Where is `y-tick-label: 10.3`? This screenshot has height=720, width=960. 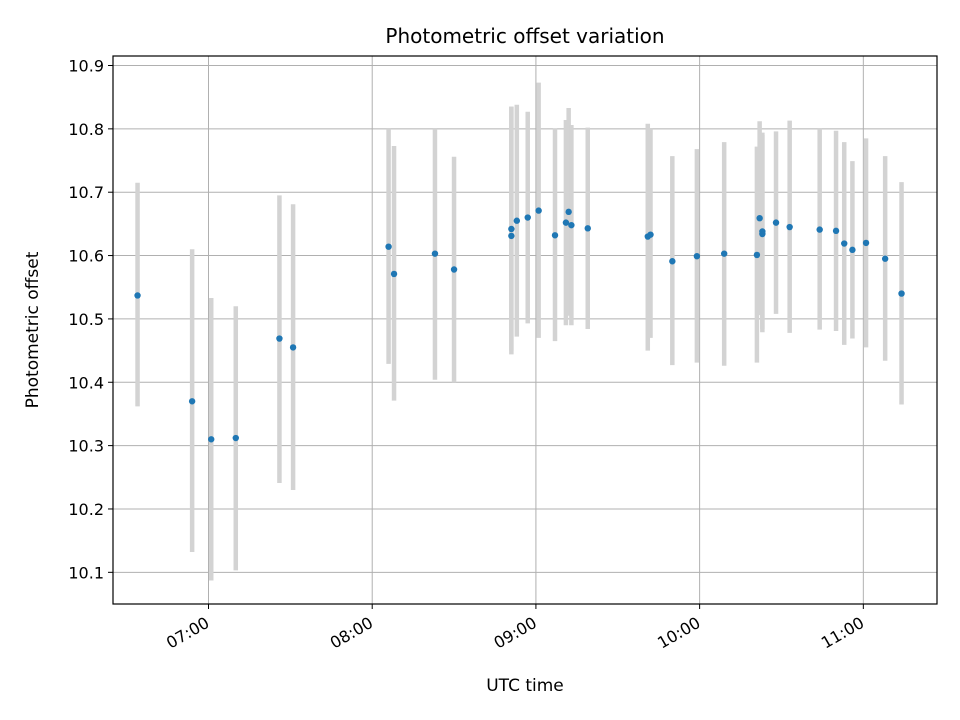 y-tick-label: 10.3 is located at coordinates (86, 446).